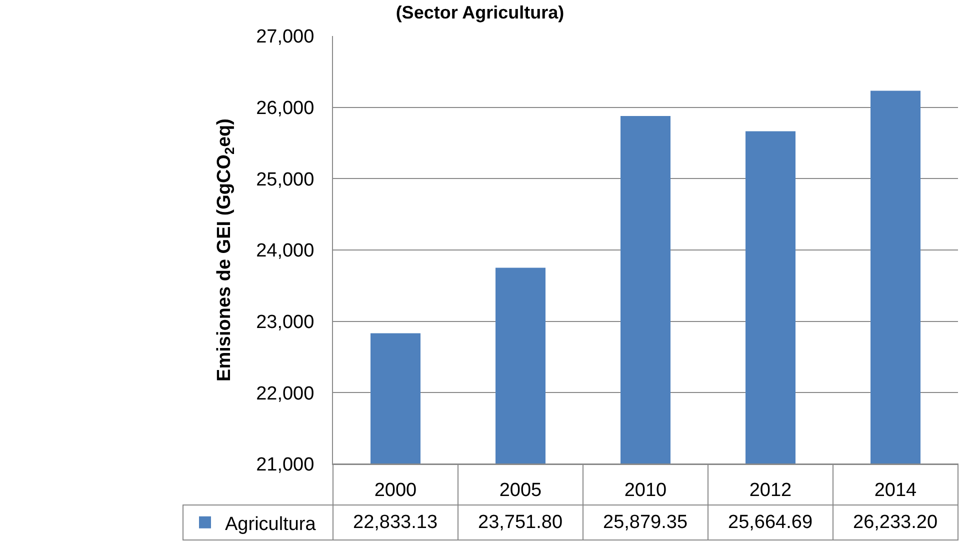  Describe the element at coordinates (395, 490) in the screenshot. I see `x-tick-label: 2000` at that location.